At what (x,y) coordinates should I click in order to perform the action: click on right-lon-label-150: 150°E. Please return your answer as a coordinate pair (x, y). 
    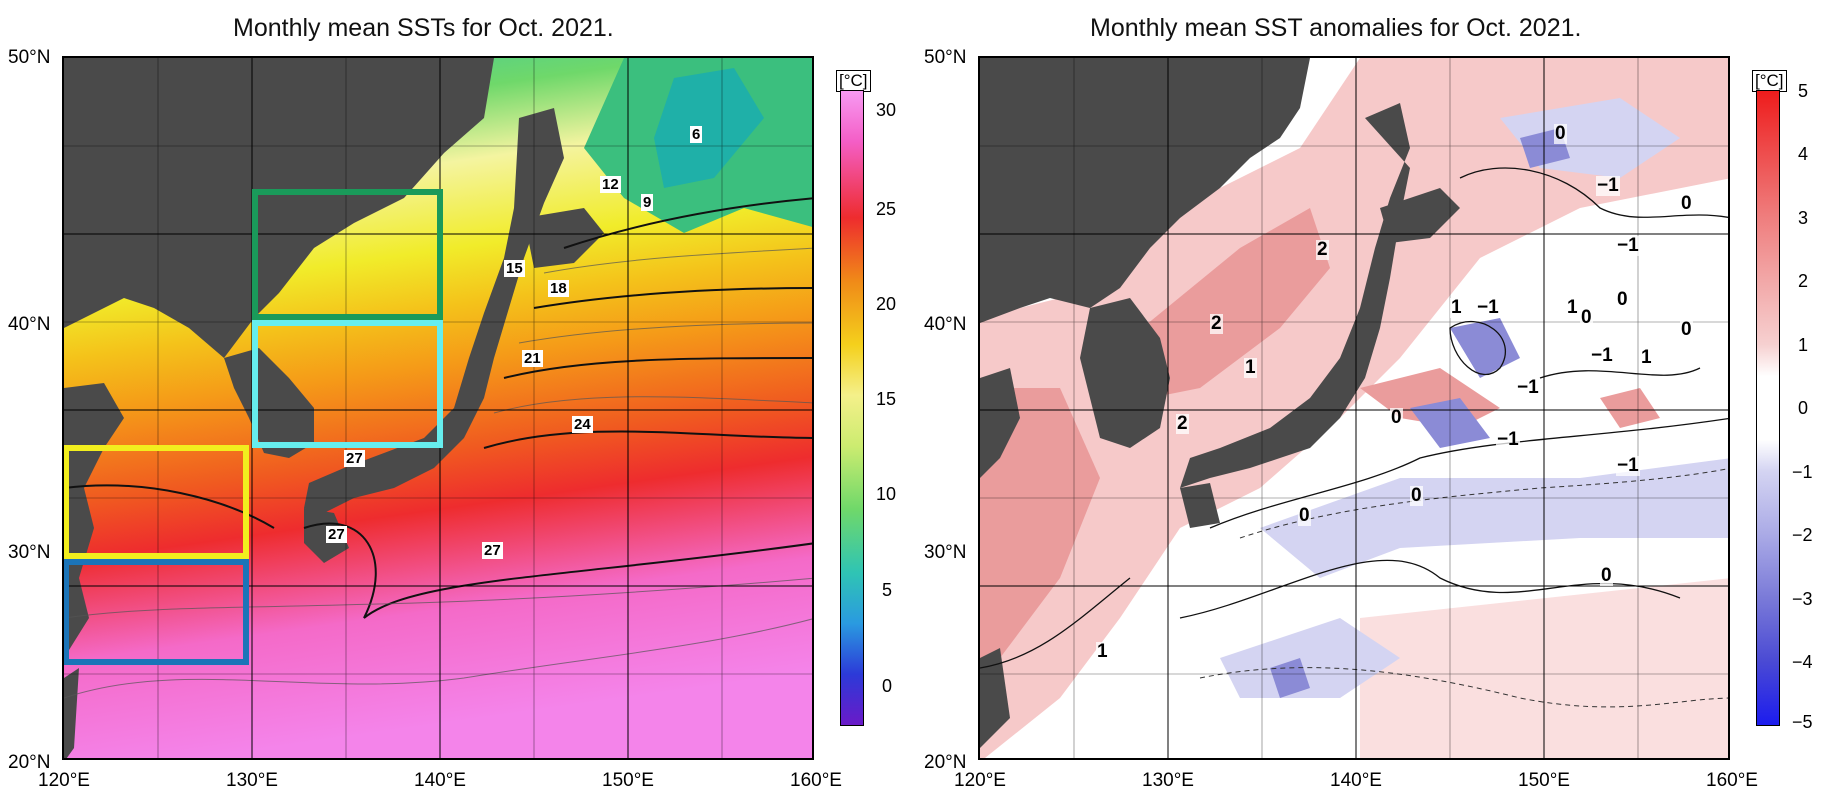
    Looking at the image, I should click on (1544, 780).